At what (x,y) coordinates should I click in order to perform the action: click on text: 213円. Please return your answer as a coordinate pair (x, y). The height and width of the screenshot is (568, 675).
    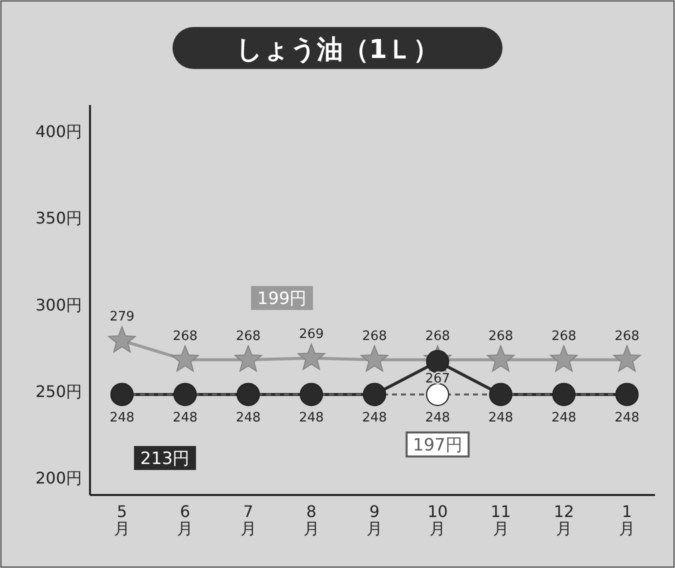
    Looking at the image, I should click on (165, 459).